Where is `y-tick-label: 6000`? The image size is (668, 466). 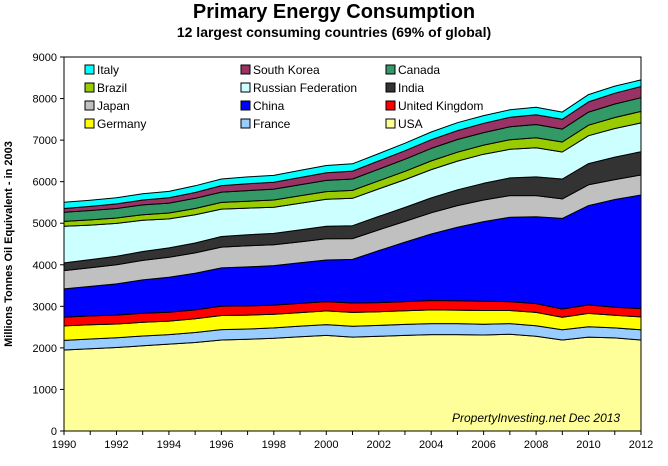 y-tick-label: 6000 is located at coordinates (45, 183).